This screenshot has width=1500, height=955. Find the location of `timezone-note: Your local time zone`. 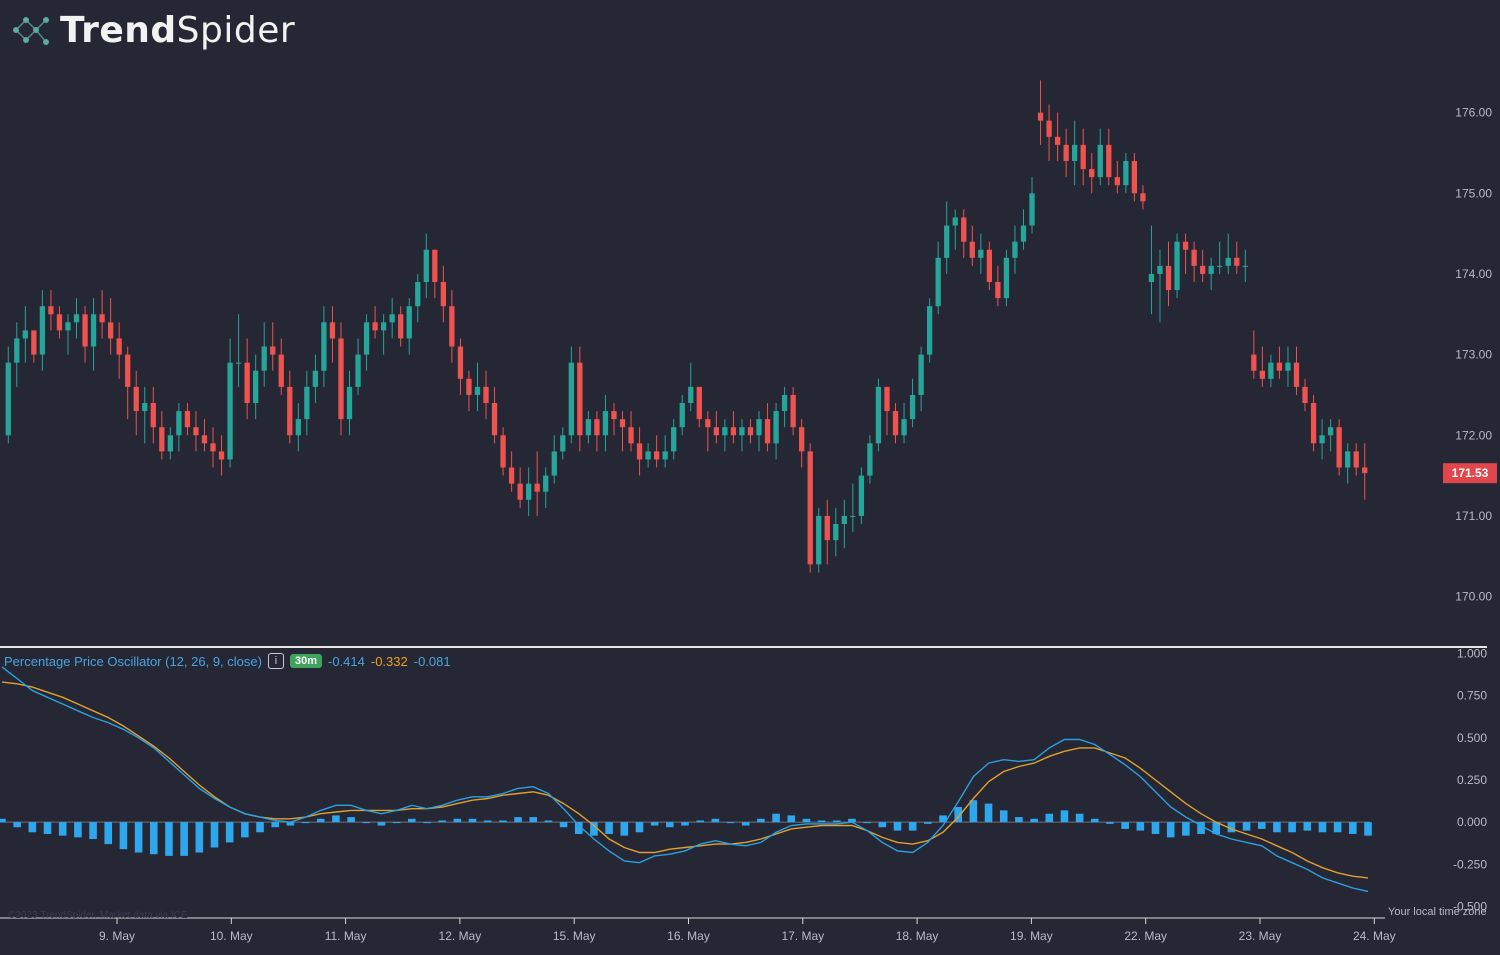

timezone-note: Your local time zone is located at coordinates (1437, 912).